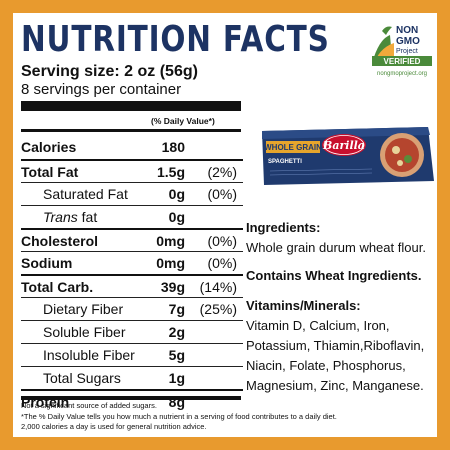 The height and width of the screenshot is (450, 450). What do you see at coordinates (318, 325) in the screenshot?
I see `vitamins-line-1: Vitamin D, Calcium, Iron,` at bounding box center [318, 325].